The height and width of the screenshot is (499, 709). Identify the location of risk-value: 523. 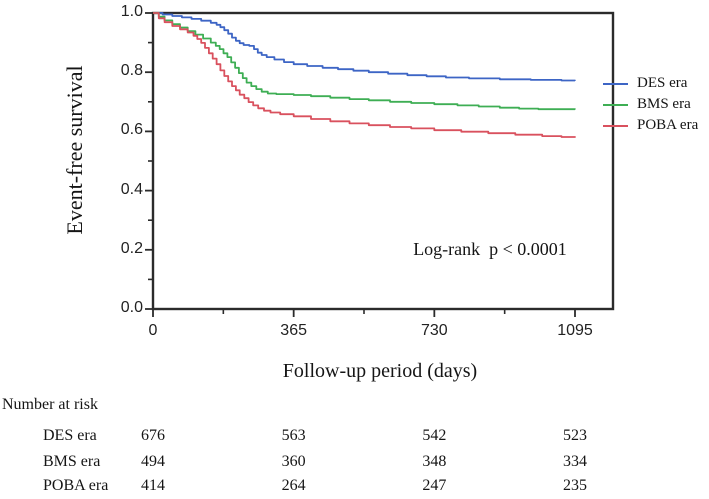
(575, 435).